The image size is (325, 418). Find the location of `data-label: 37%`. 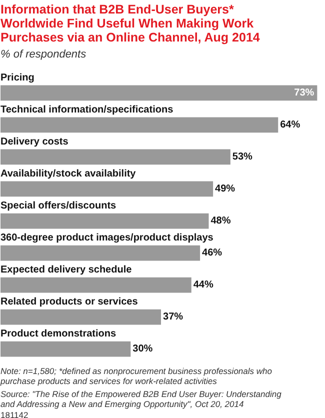

data-label: 37% is located at coordinates (173, 317).